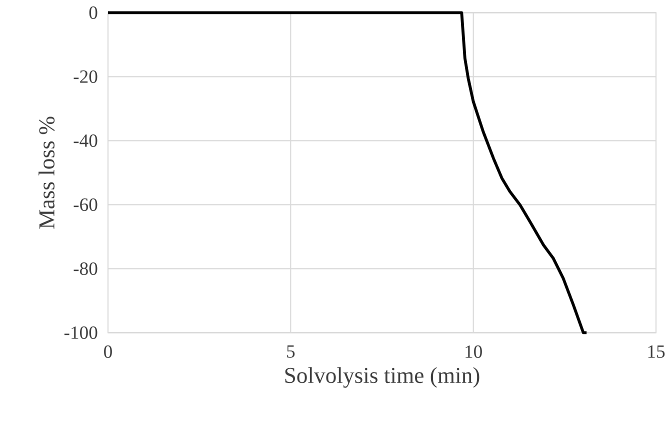 Image resolution: width=671 pixels, height=426 pixels. What do you see at coordinates (86, 204) in the screenshot?
I see `y-tick-label: -60` at bounding box center [86, 204].